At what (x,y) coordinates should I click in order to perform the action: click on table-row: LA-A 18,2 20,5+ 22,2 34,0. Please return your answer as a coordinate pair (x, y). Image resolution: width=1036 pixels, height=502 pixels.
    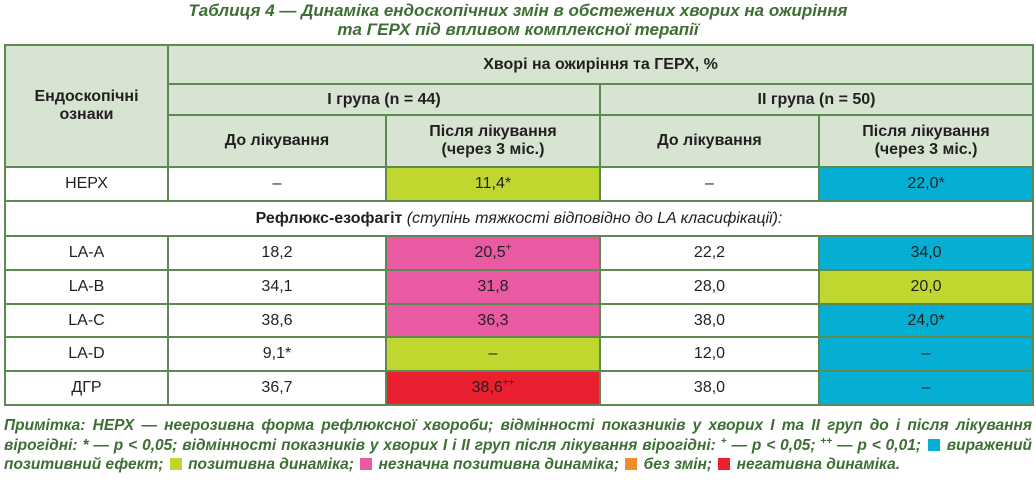
    Looking at the image, I should click on (519, 253).